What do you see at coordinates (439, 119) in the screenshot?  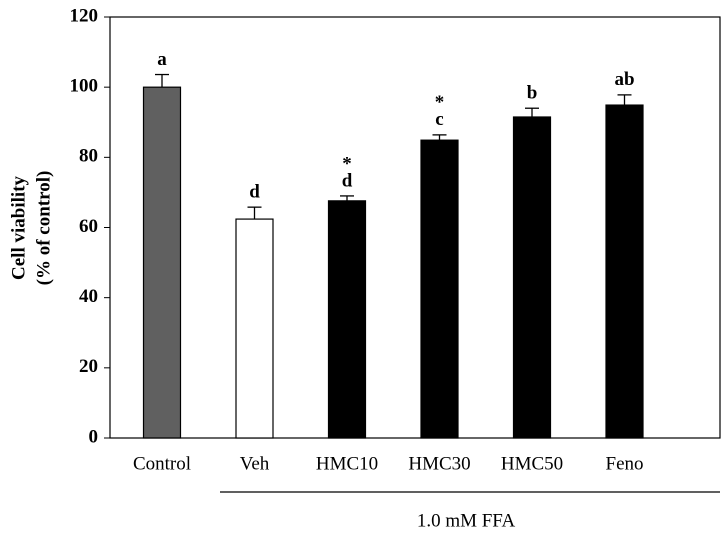 I see `significance-letter: c` at bounding box center [439, 119].